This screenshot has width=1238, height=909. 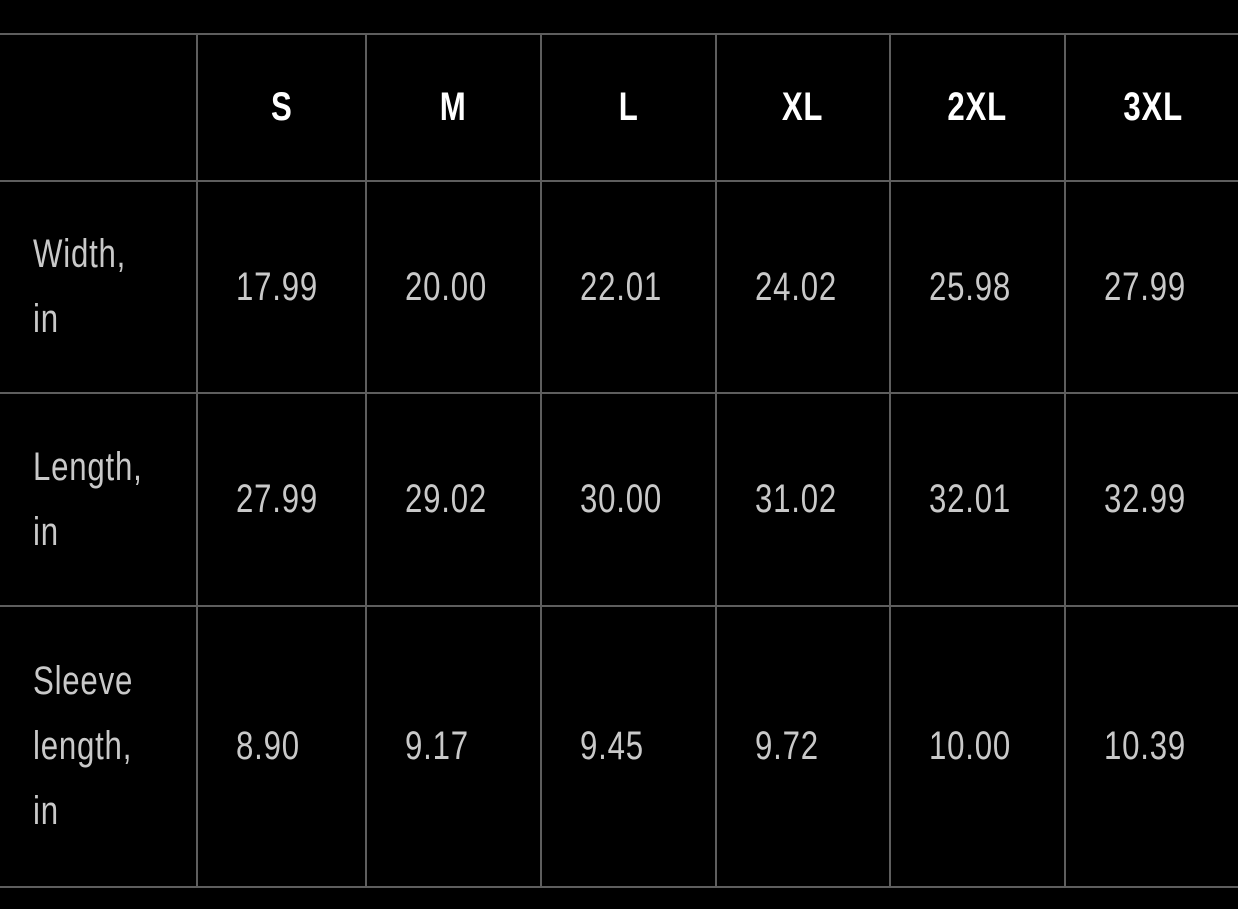 I want to click on value-cell: 17.99, so click(x=281, y=287).